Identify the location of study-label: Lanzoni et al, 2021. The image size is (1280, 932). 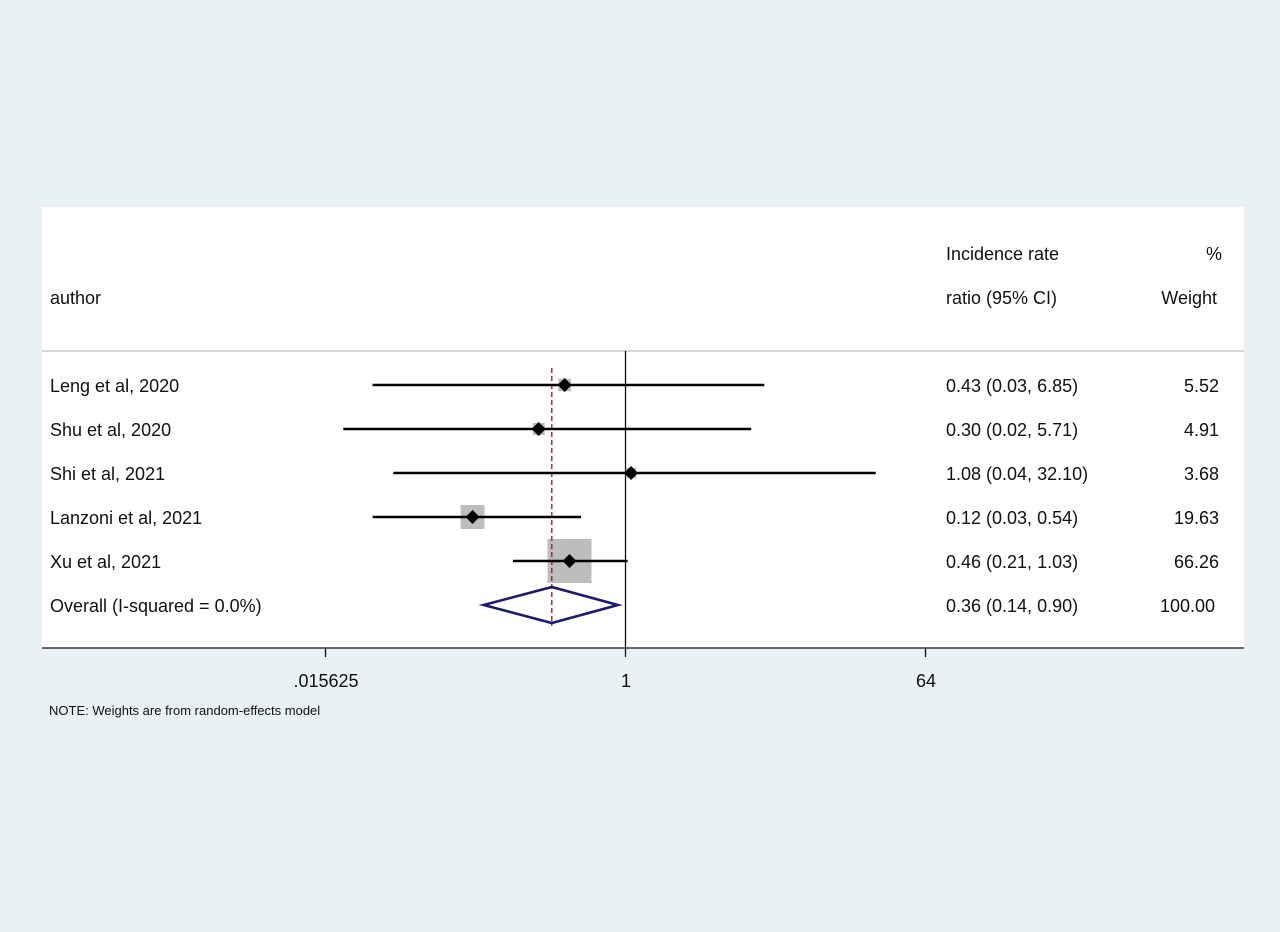
(126, 518).